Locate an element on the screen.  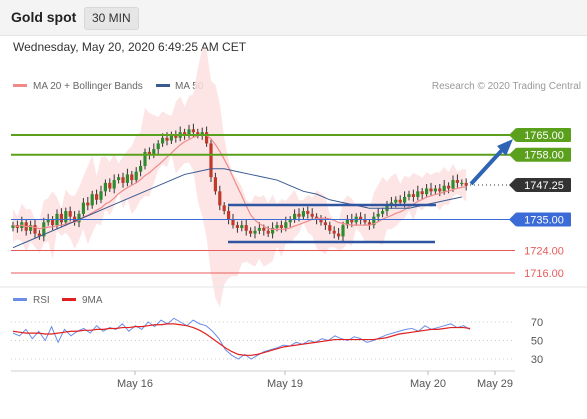
rsi-line is located at coordinates (241, 338).